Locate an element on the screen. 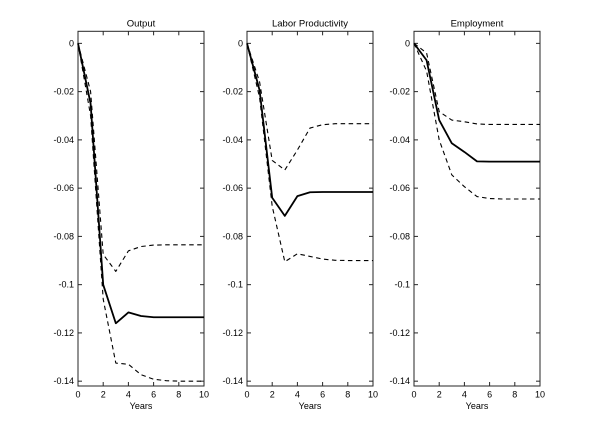 This screenshot has height=432, width=600. panel-title: Output is located at coordinates (141, 24).